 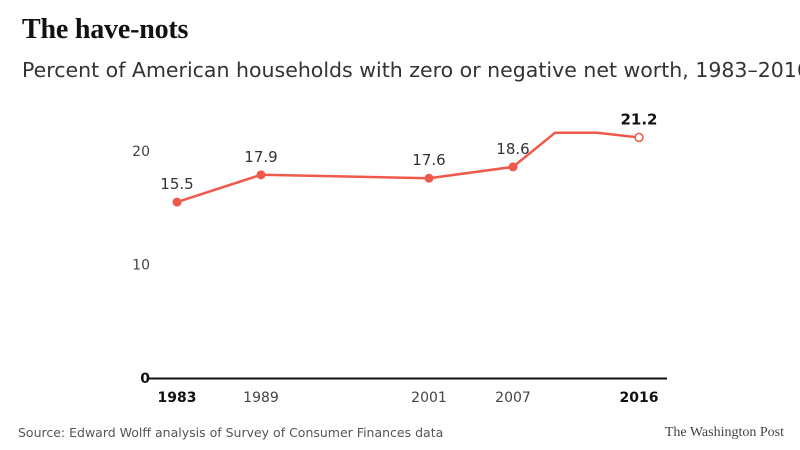 I want to click on x-tick-label: 1989, so click(x=261, y=398).